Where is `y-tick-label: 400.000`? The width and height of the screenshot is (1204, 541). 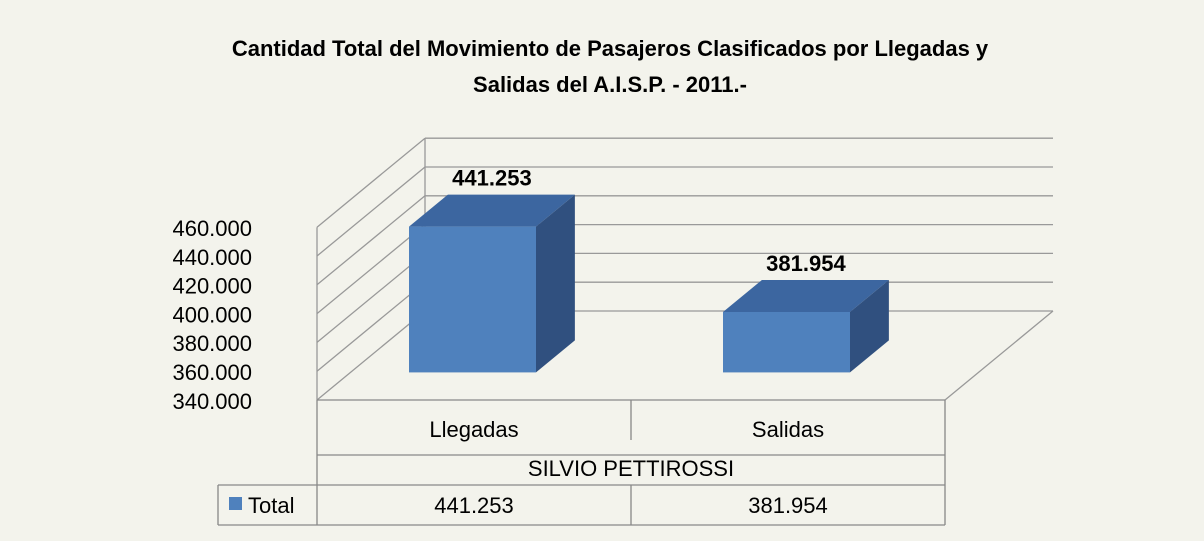 y-tick-label: 400.000 is located at coordinates (212, 314).